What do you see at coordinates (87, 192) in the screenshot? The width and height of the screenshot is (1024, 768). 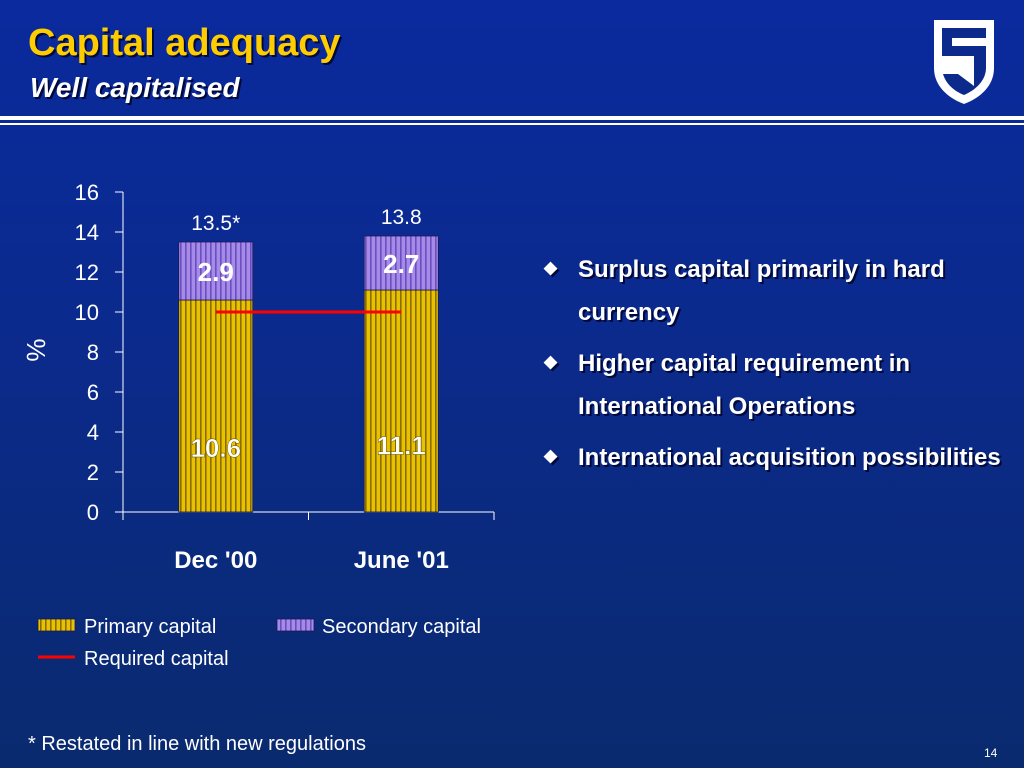 I see `y-tick-label: 16` at bounding box center [87, 192].